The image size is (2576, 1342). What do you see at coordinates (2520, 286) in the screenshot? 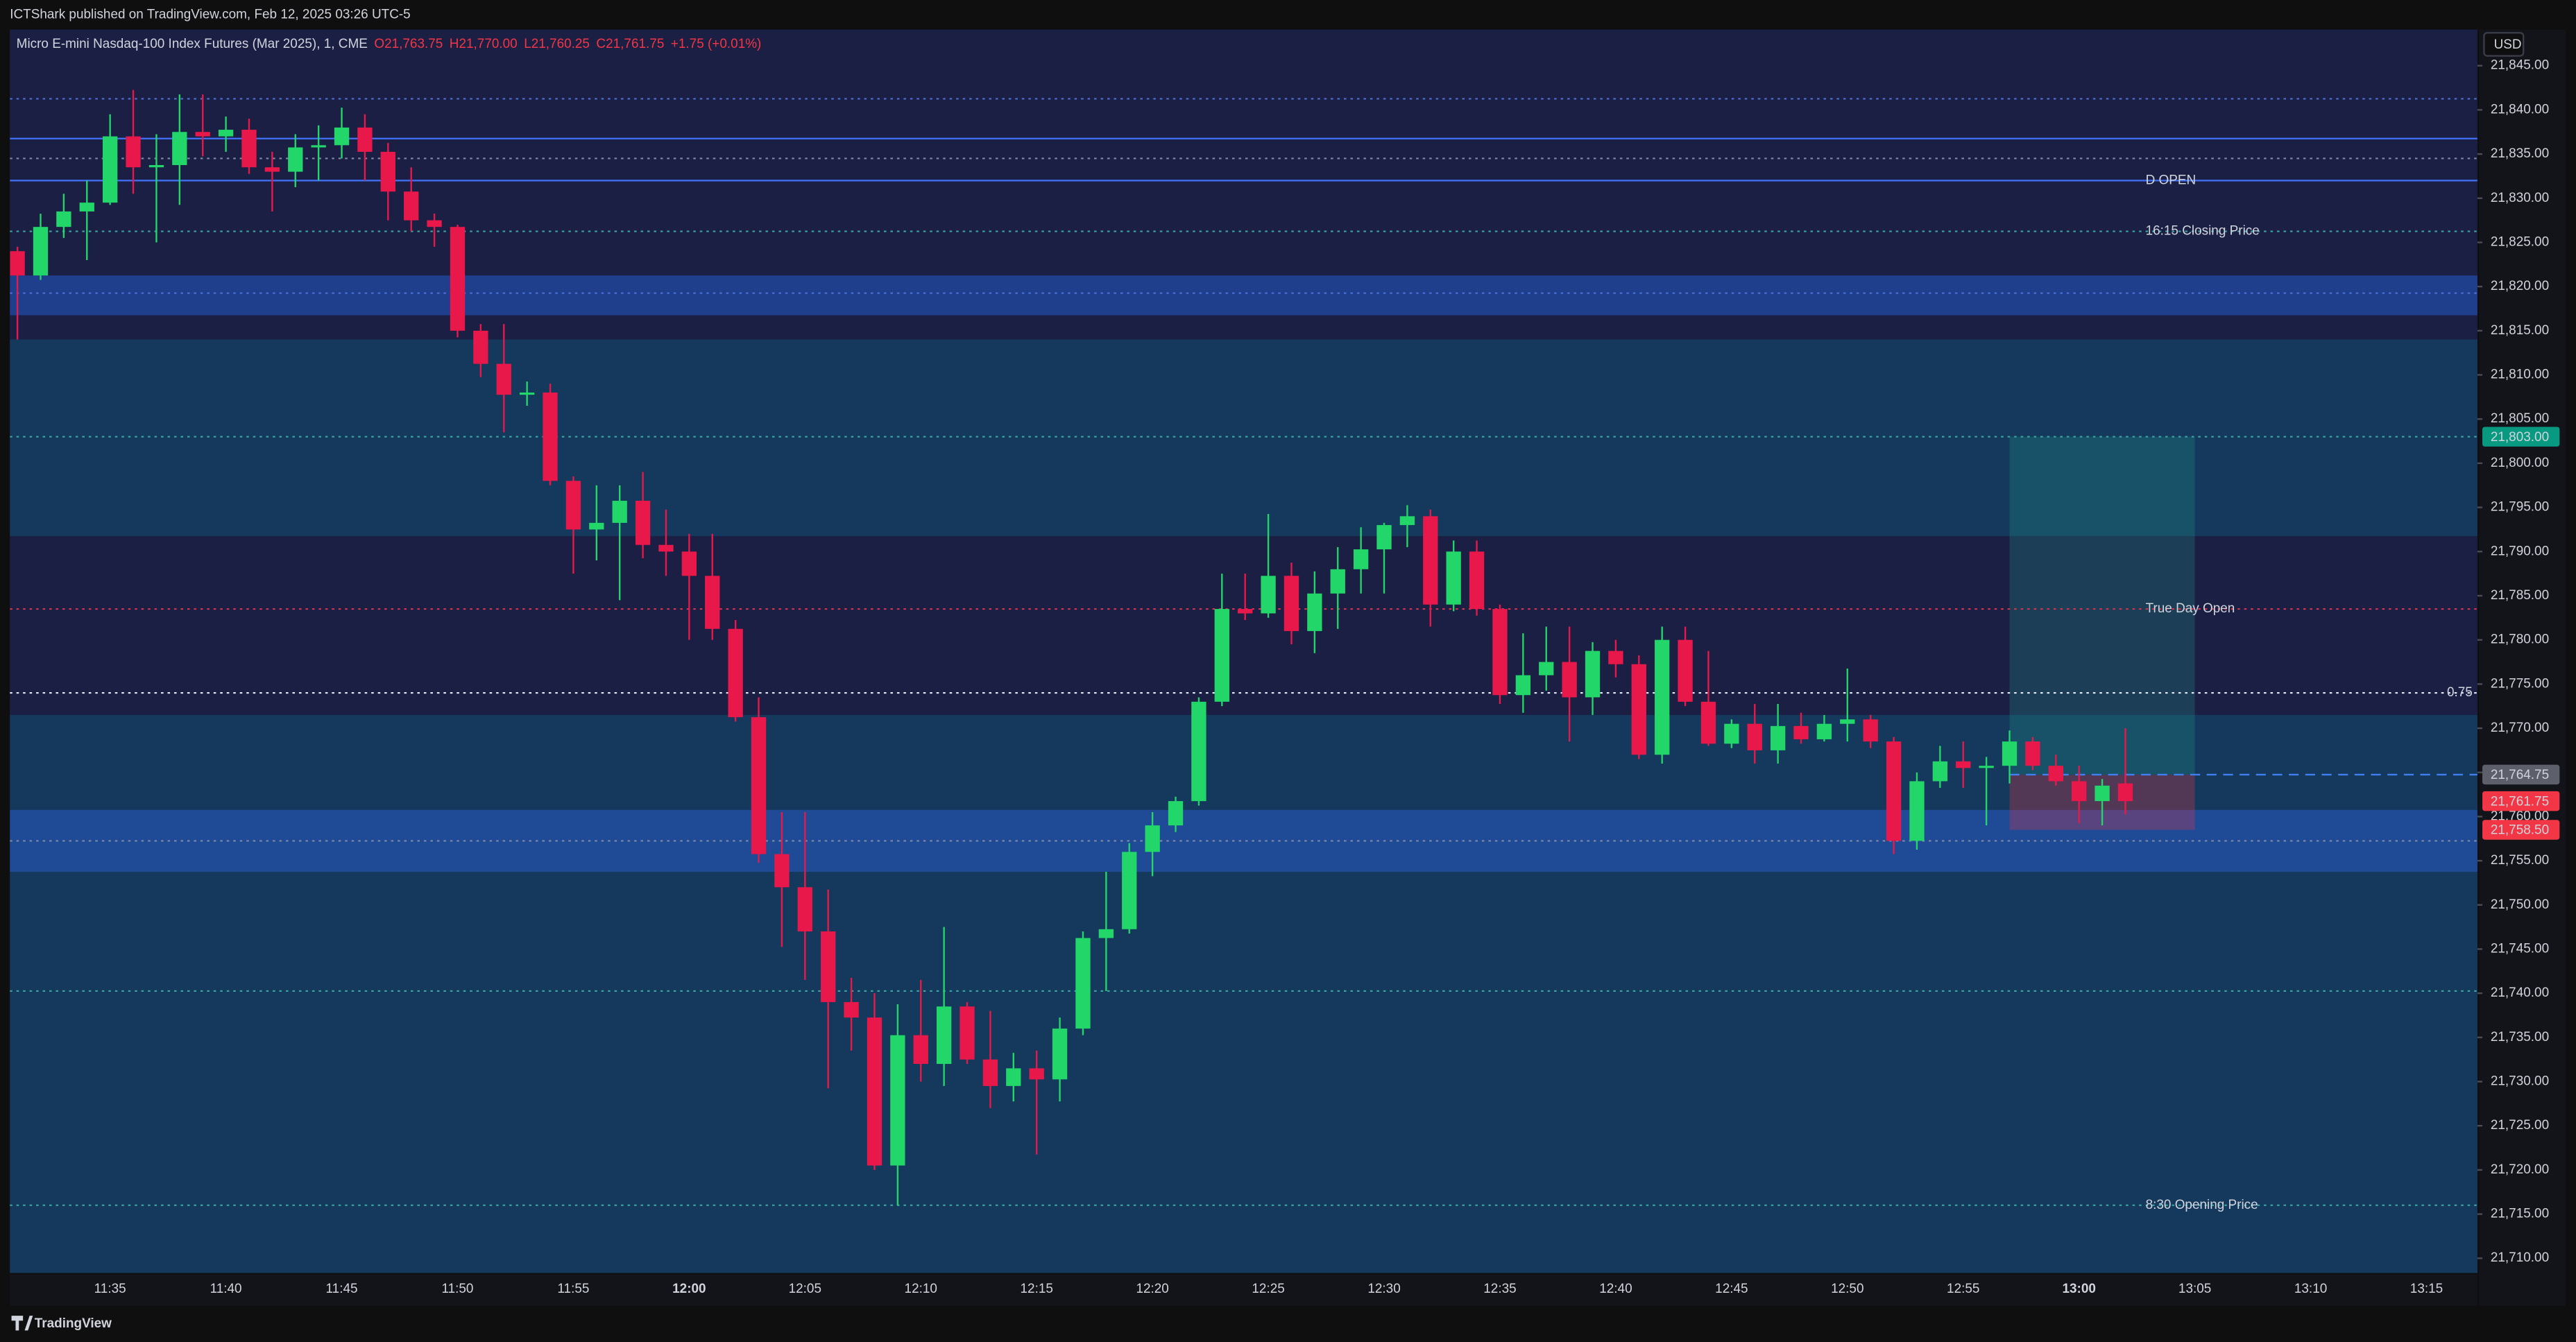
I see `y-tick-label: 21,820.00` at bounding box center [2520, 286].